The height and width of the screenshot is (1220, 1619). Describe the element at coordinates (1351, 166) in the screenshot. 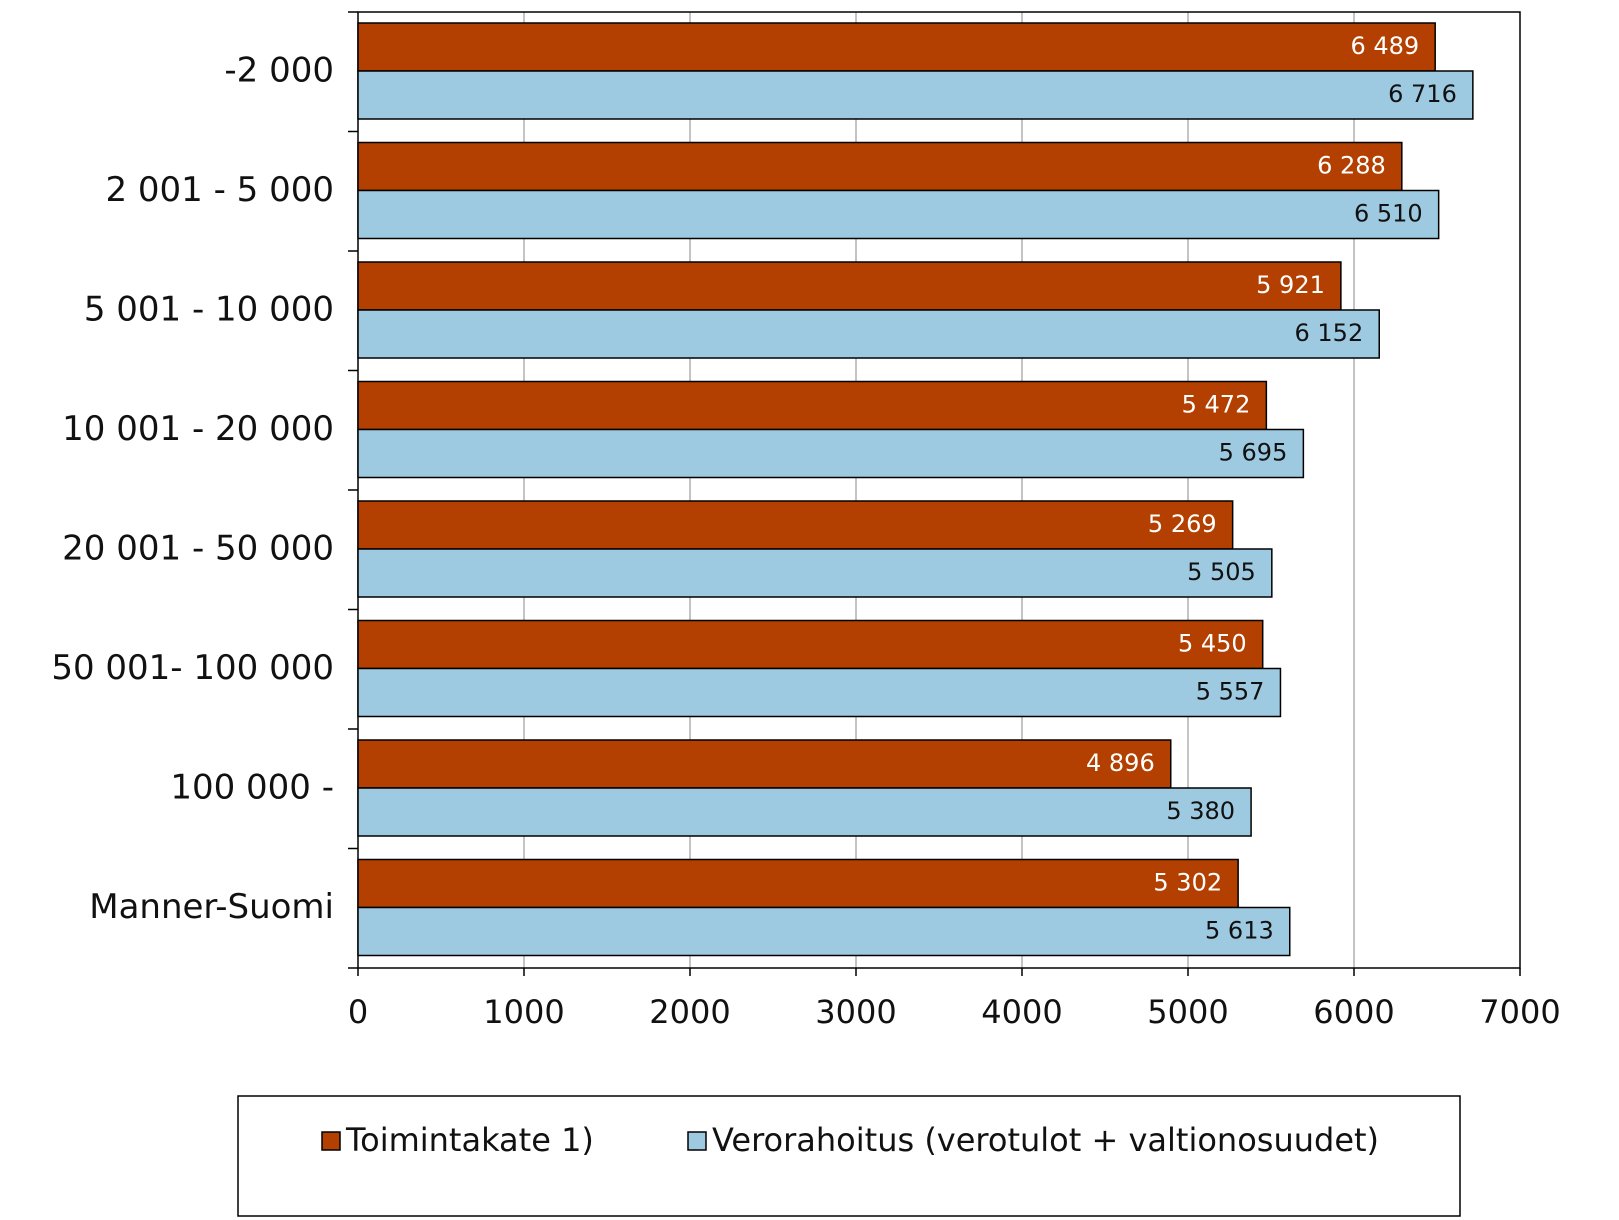

I see `data-label: 6 288` at that location.